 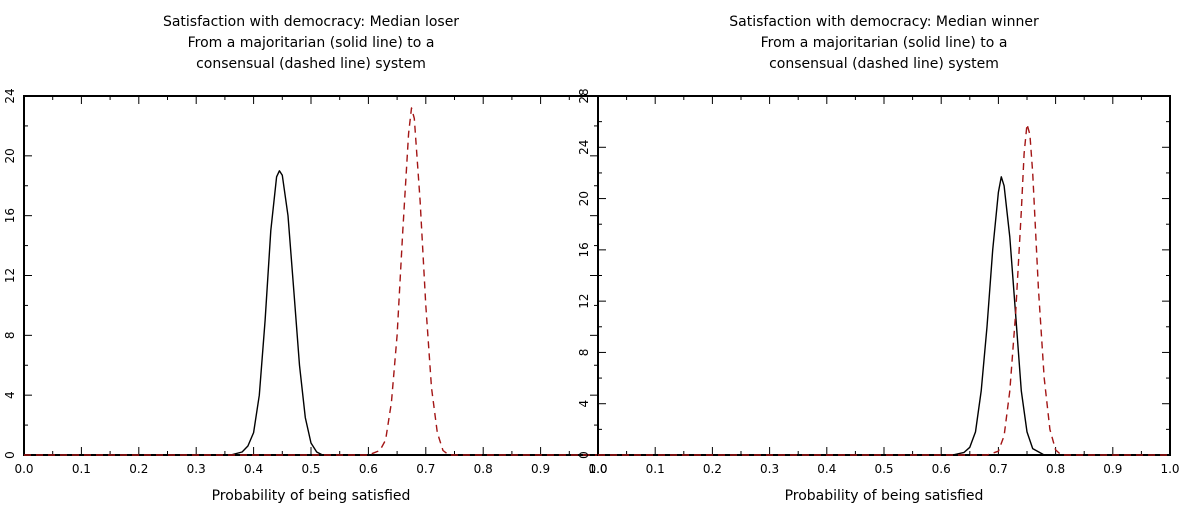 I want to click on y-tick-label: 28, so click(x=584, y=95).